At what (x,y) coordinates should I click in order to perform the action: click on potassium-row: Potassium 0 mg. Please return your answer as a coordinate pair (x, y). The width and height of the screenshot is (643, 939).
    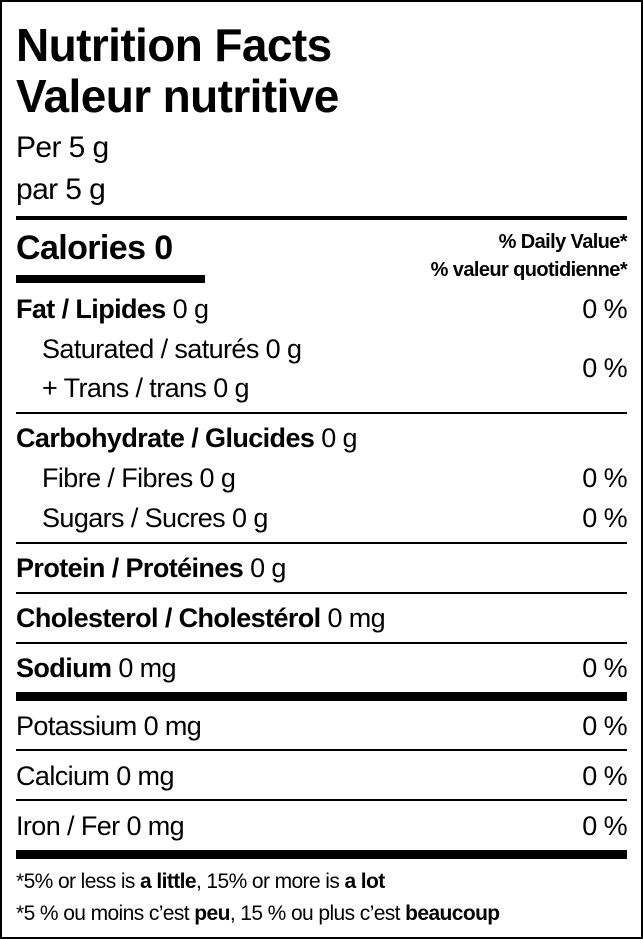
    Looking at the image, I should click on (109, 726).